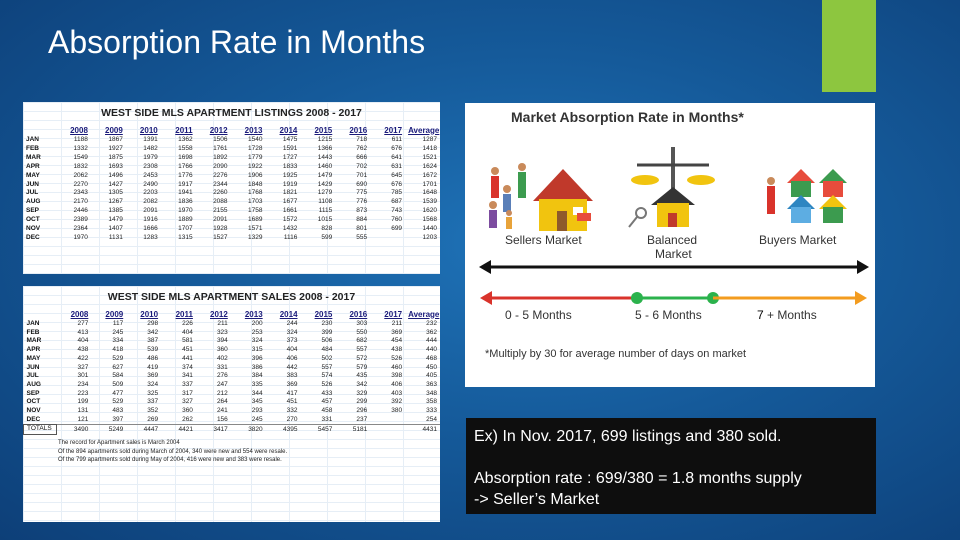 The width and height of the screenshot is (960, 540). What do you see at coordinates (257, 411) in the screenshot?
I see `table-cell: 293` at bounding box center [257, 411].